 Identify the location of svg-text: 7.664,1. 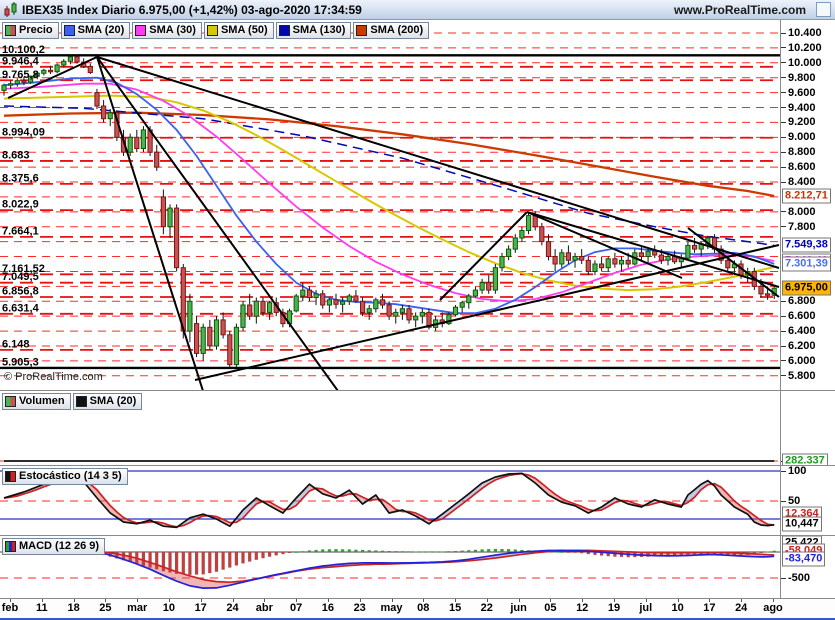
(20, 231).